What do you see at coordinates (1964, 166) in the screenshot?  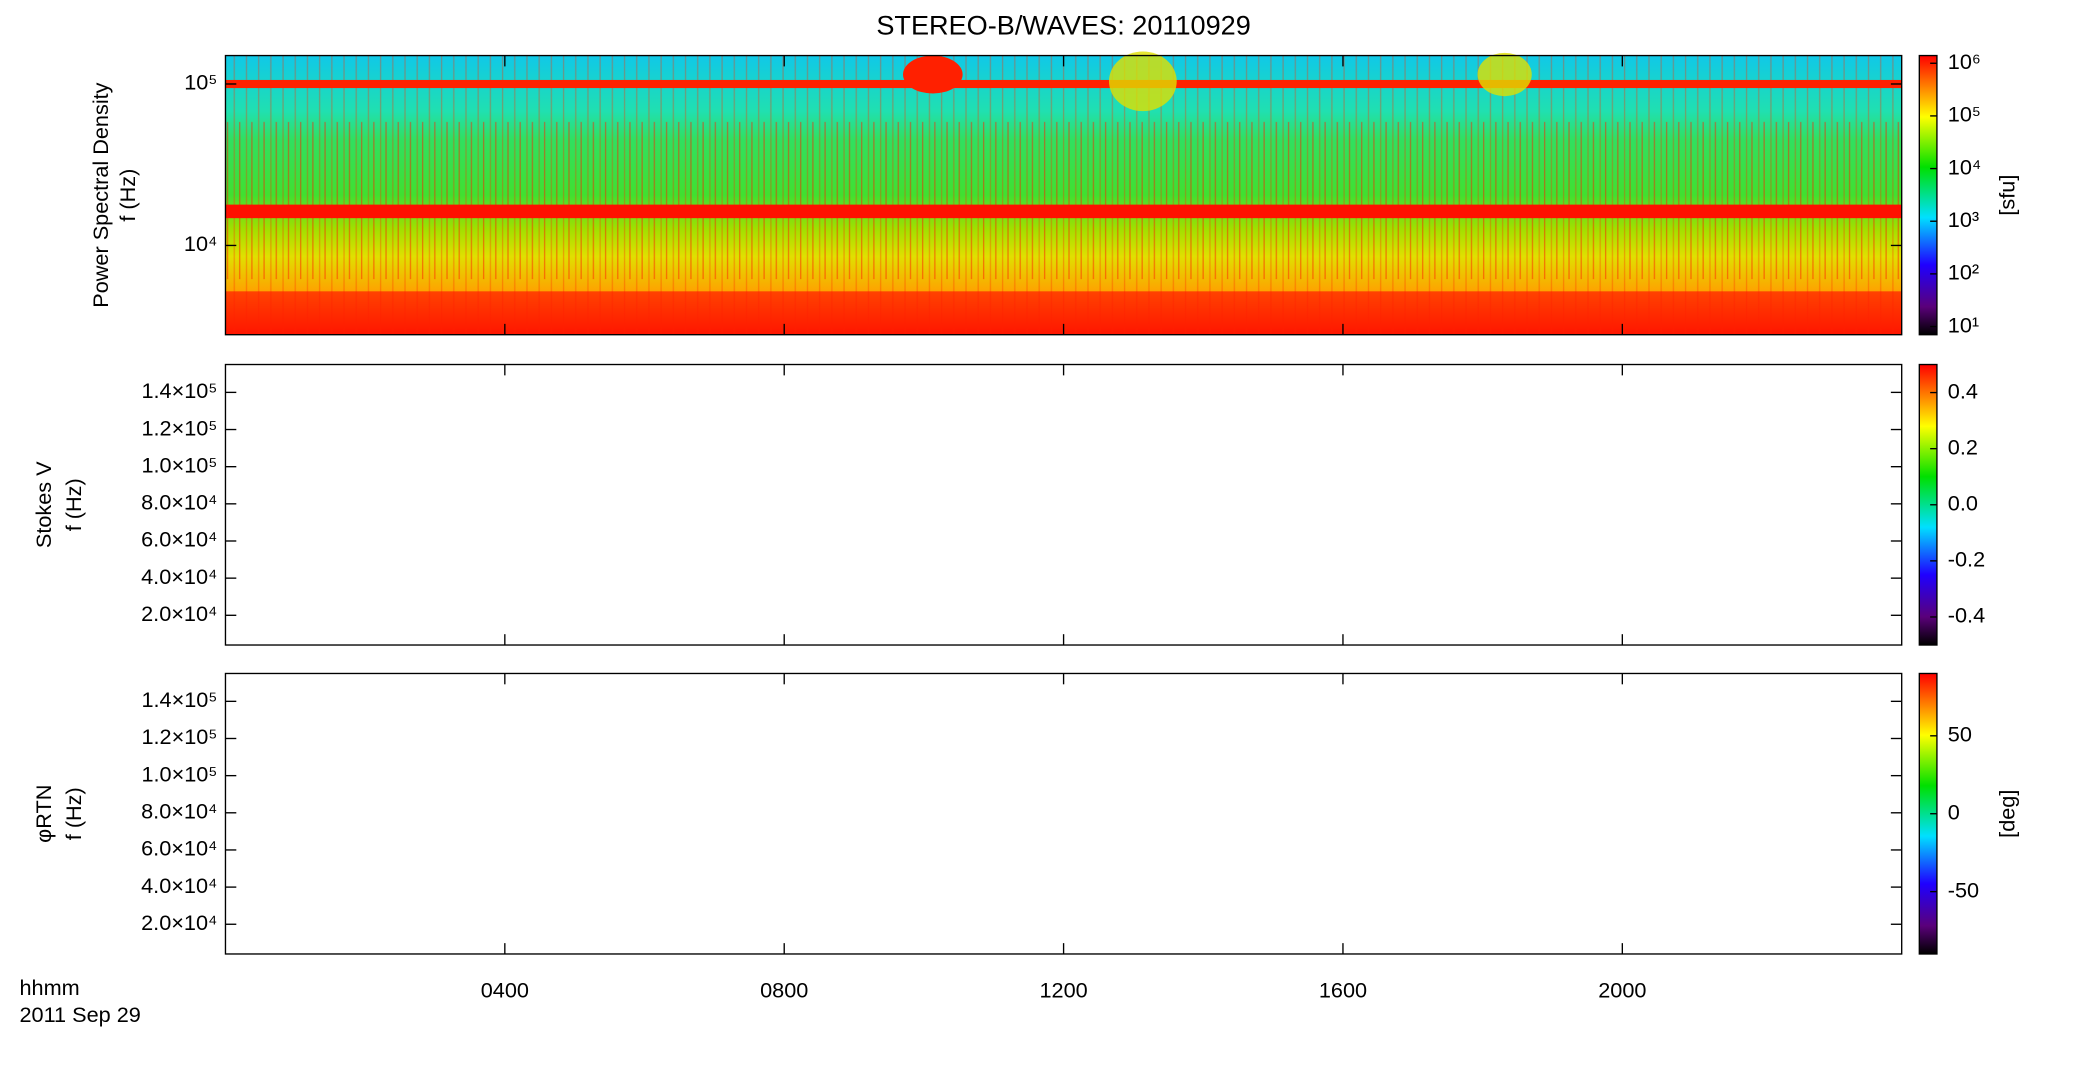 I see `colorbar-tick-label: 10⁴` at bounding box center [1964, 166].